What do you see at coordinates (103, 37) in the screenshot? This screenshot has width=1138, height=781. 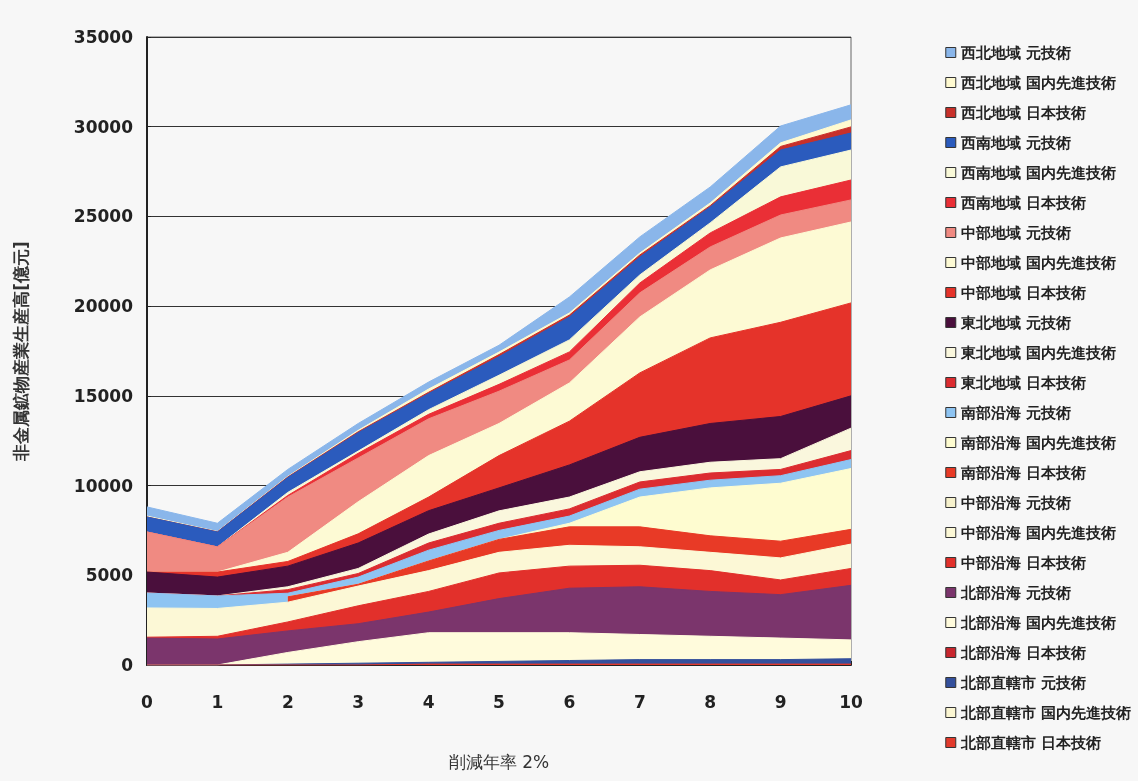 I see `y-tick-label: 35000` at bounding box center [103, 37].